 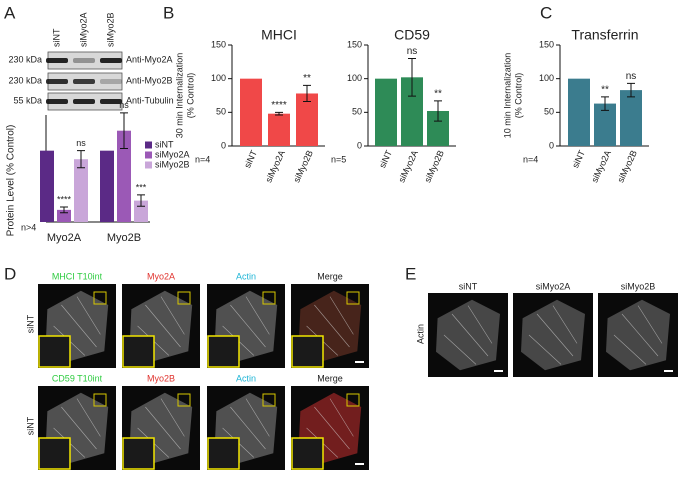 What do you see at coordinates (149, 59) in the screenshot?
I see `antibody-label: Anti-Myo2A` at bounding box center [149, 59].